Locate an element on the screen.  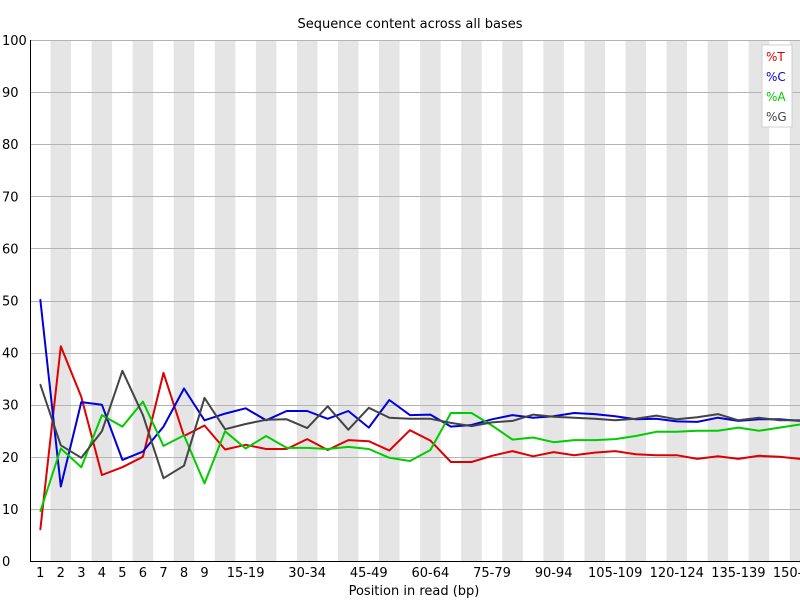
y-tick-label: 50 is located at coordinates (10, 302).